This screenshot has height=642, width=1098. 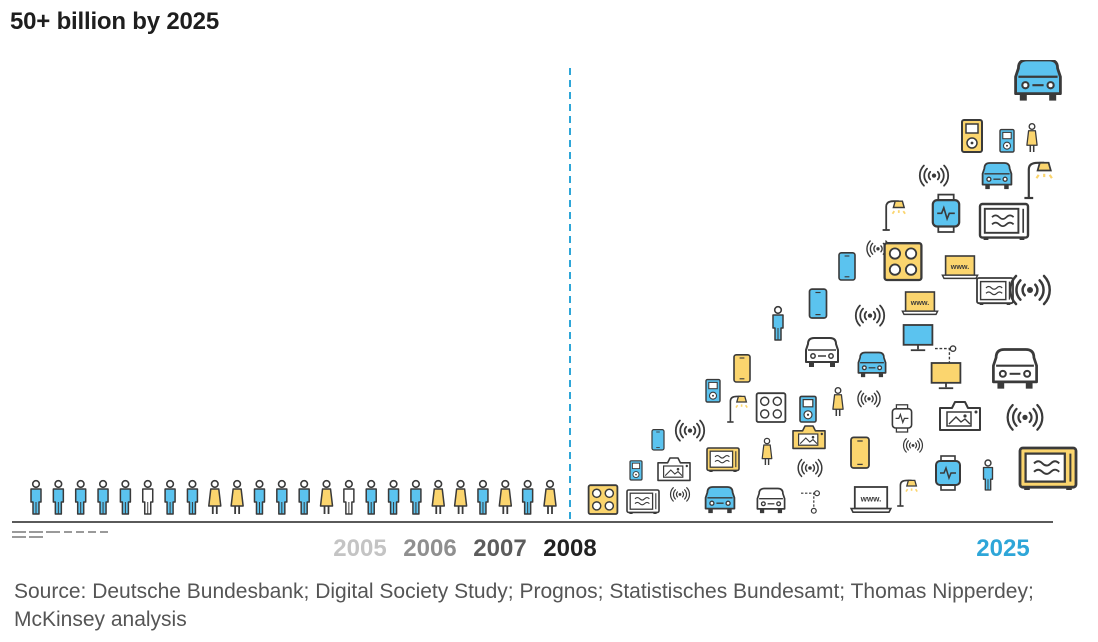 What do you see at coordinates (359, 547) in the screenshot?
I see `year-label-2005: 2005` at bounding box center [359, 547].